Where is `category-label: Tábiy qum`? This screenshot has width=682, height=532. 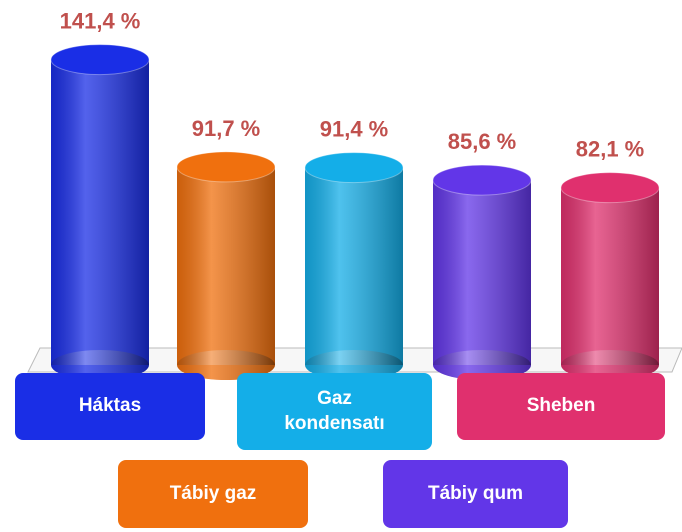
category-label: Tábiy qum is located at coordinates (475, 494).